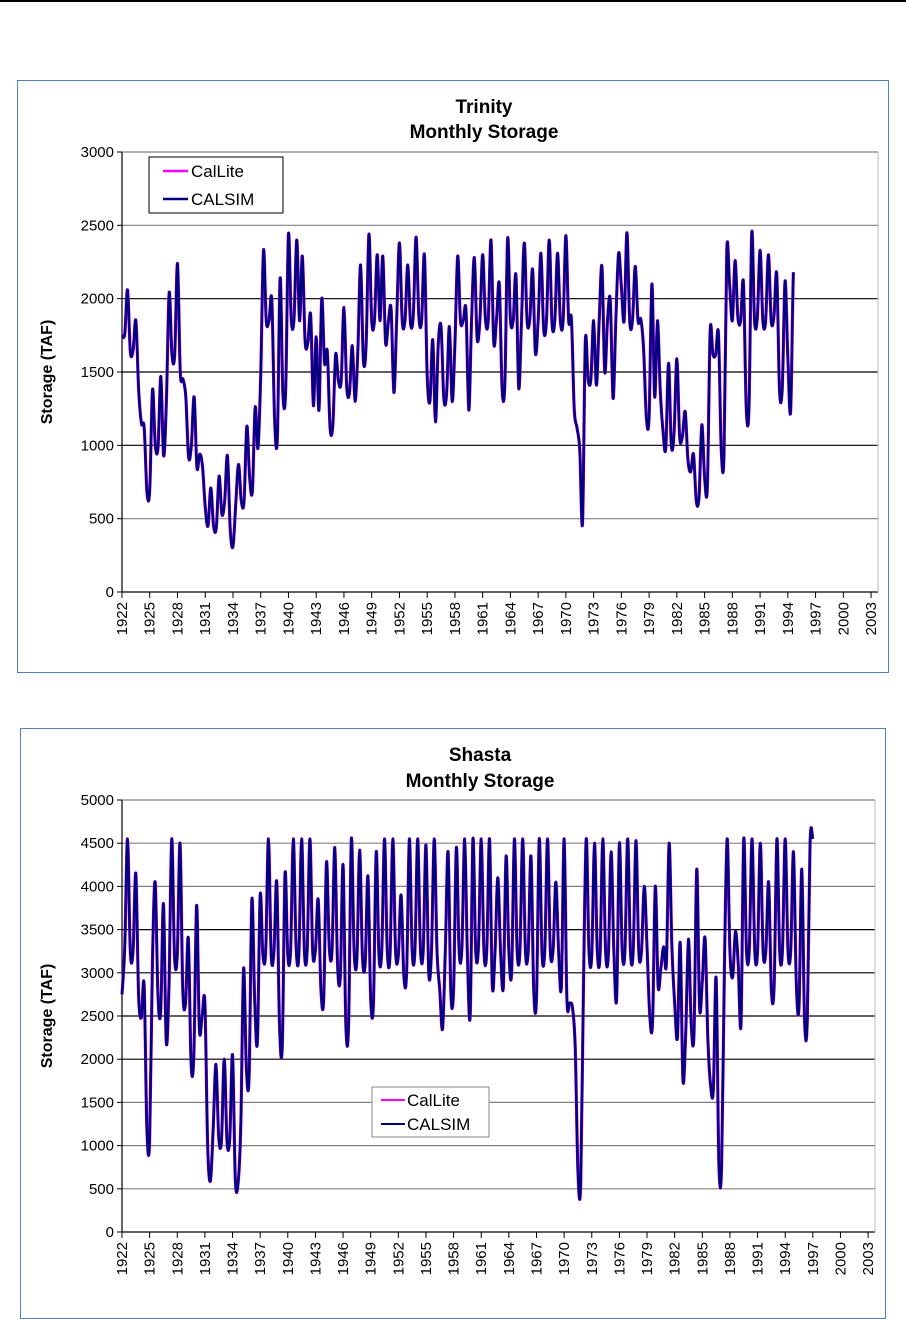 The height and width of the screenshot is (1319, 906). I want to click on page-top-rule, so click(453, 1).